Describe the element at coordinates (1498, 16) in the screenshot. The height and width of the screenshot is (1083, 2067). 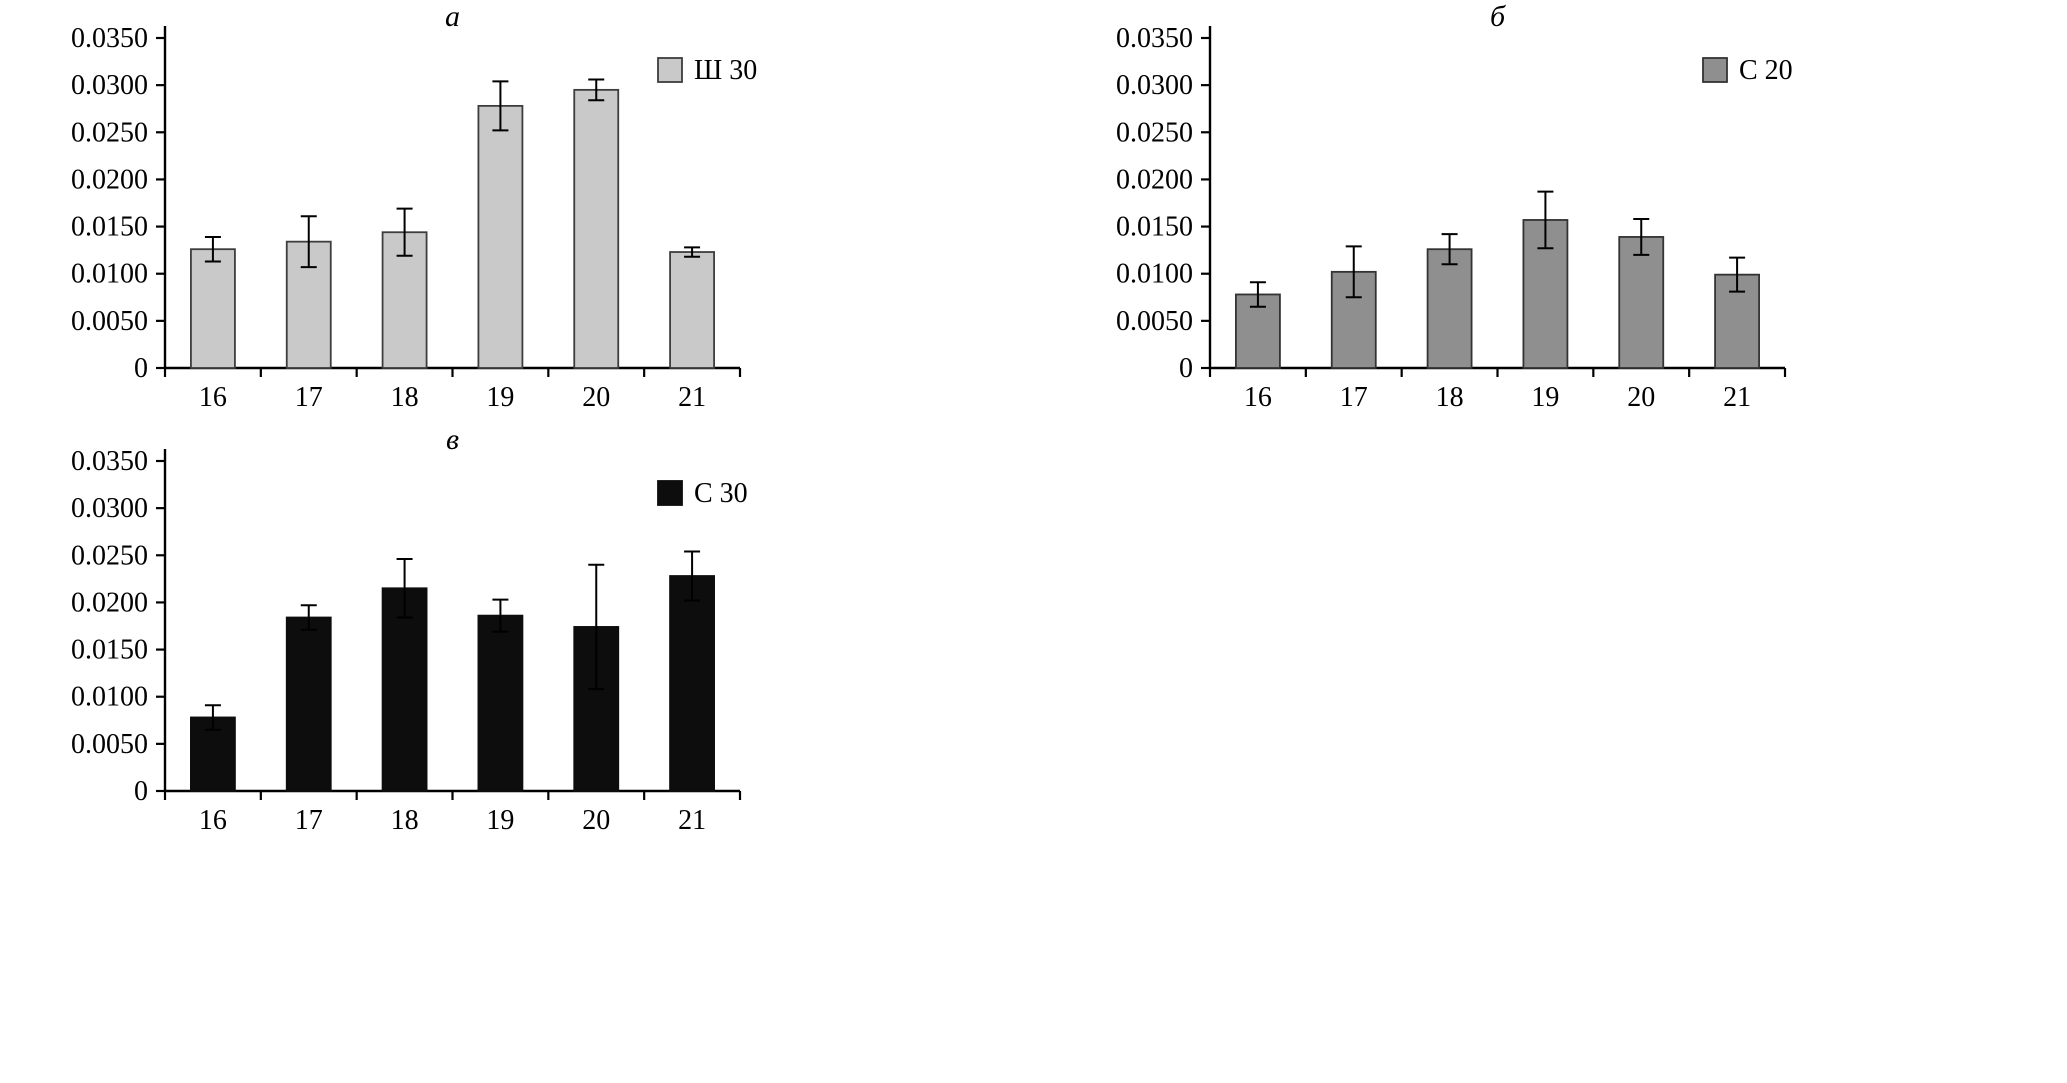
I see `chart-title: б` at that location.